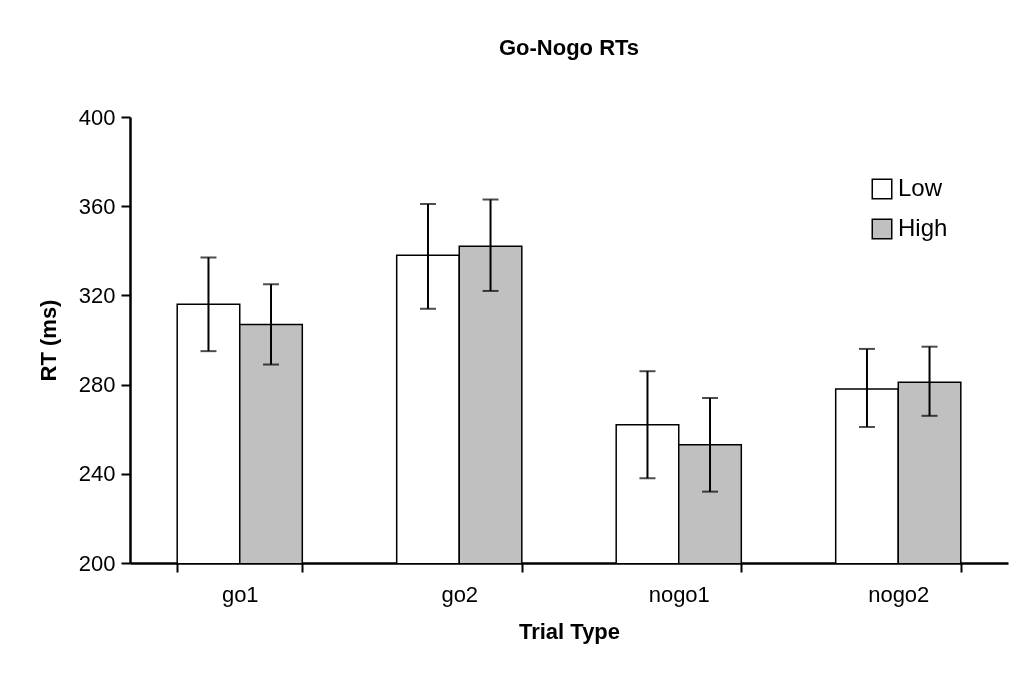 The image size is (1021, 685). I want to click on x-tick-label: nogo2, so click(899, 594).